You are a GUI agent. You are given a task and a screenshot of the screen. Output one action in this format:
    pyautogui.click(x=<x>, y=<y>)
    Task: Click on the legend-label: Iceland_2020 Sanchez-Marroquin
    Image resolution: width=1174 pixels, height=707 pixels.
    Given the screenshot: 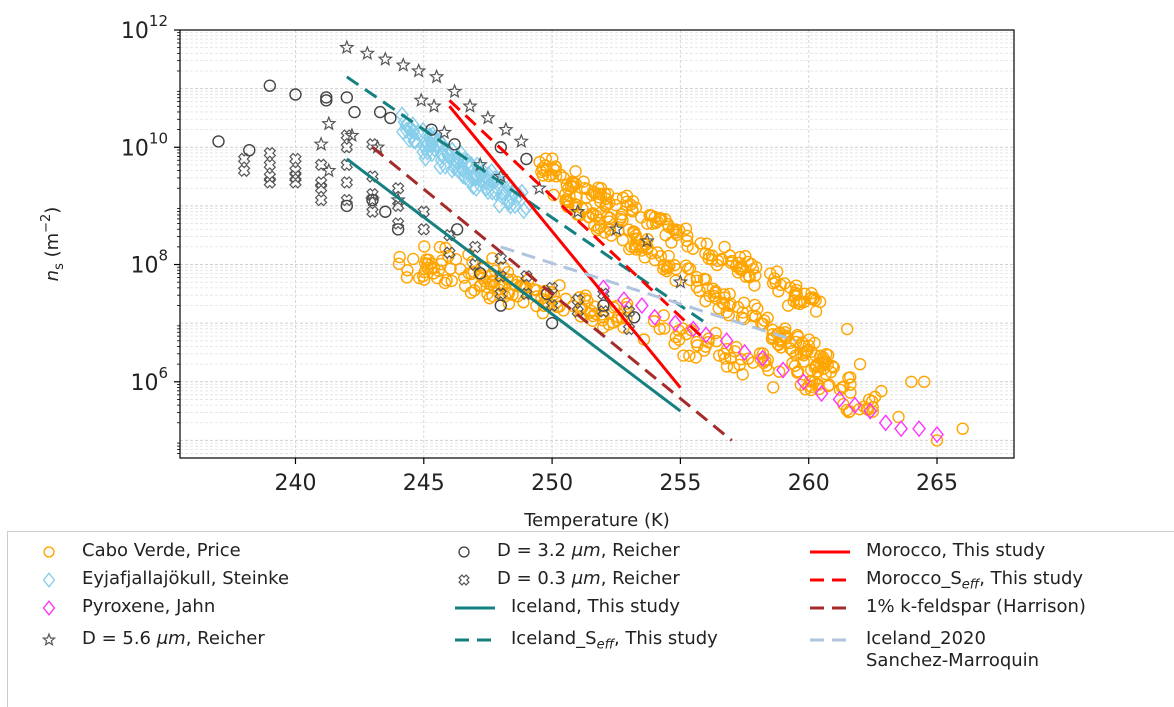 What is the action you would take?
    pyautogui.click(x=953, y=649)
    